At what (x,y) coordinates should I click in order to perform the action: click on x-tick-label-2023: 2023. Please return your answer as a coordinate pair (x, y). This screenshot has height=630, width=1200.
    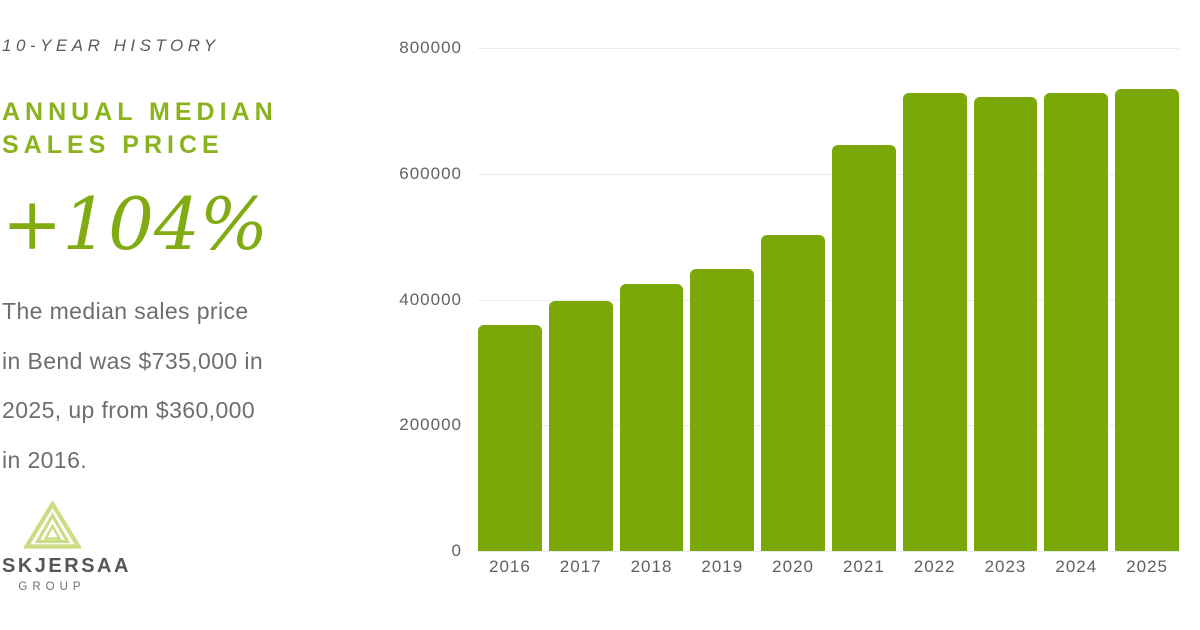
    Looking at the image, I should click on (1005, 566).